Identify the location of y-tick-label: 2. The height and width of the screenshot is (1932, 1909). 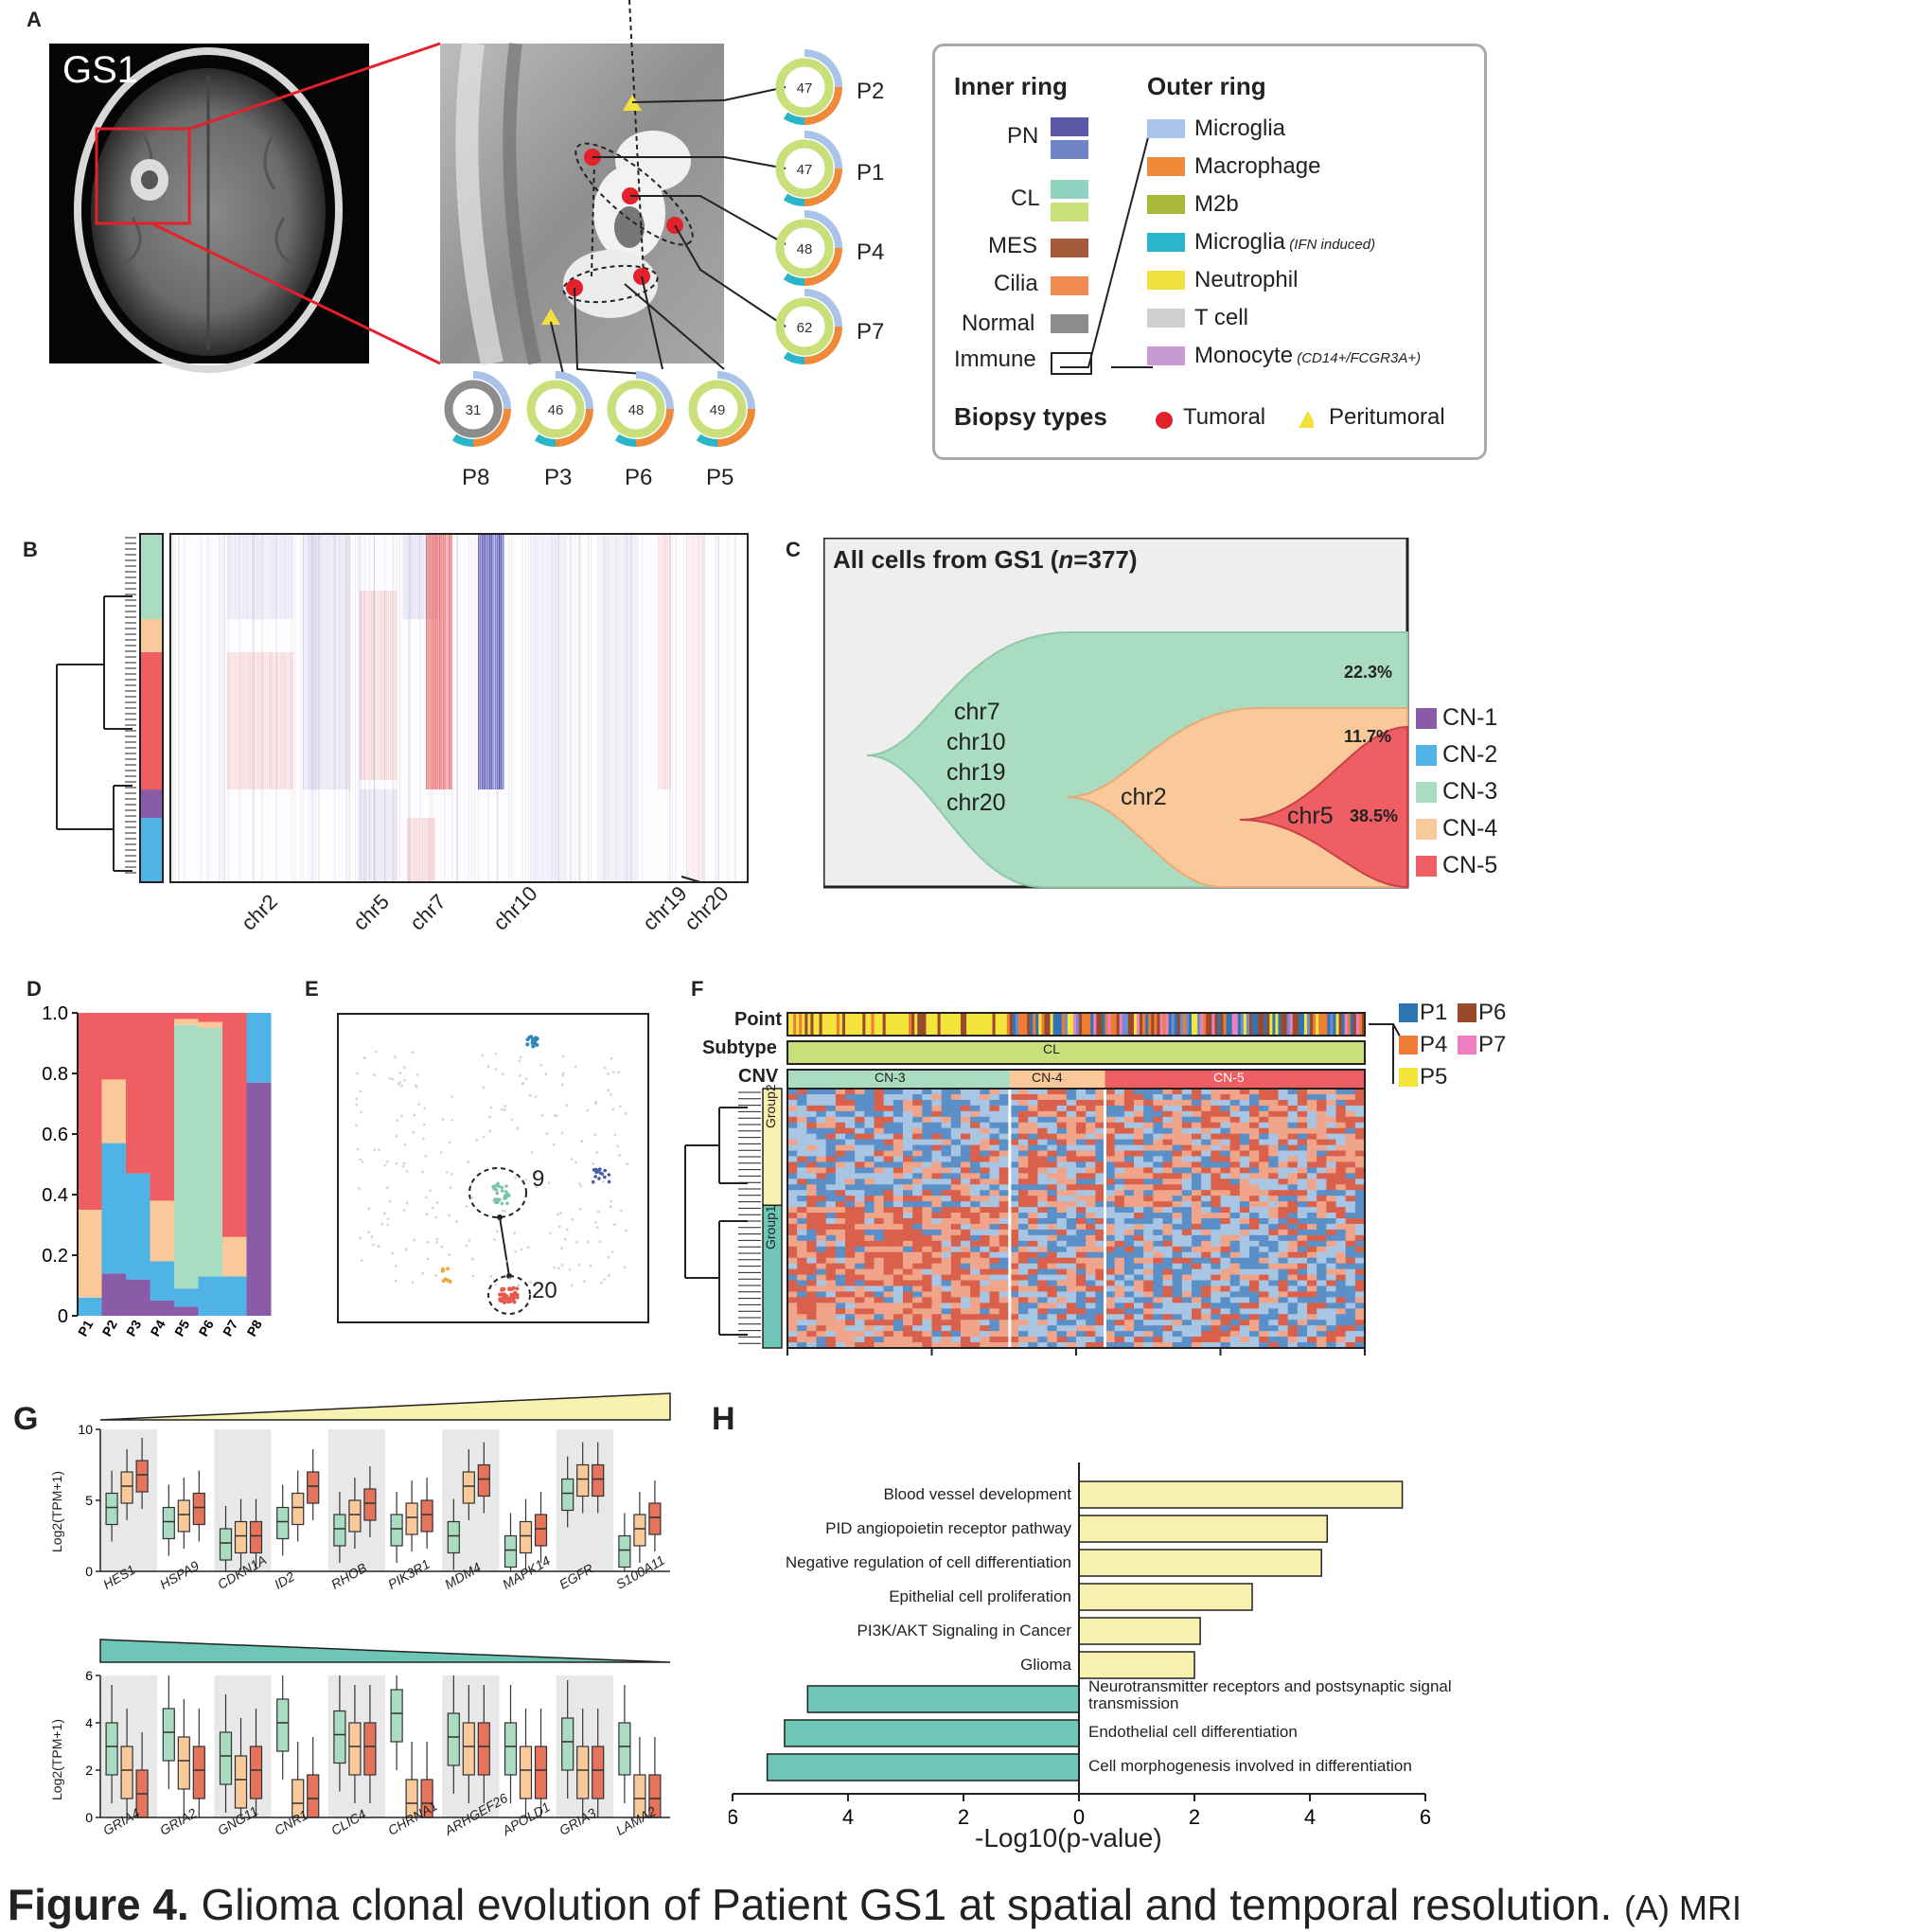
(89, 1770).